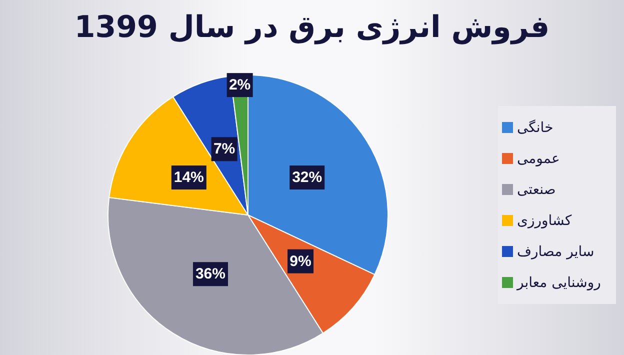 The height and width of the screenshot is (355, 624). I want to click on chart-title: فروش انرژی برق در سال 1399, so click(312, 28).